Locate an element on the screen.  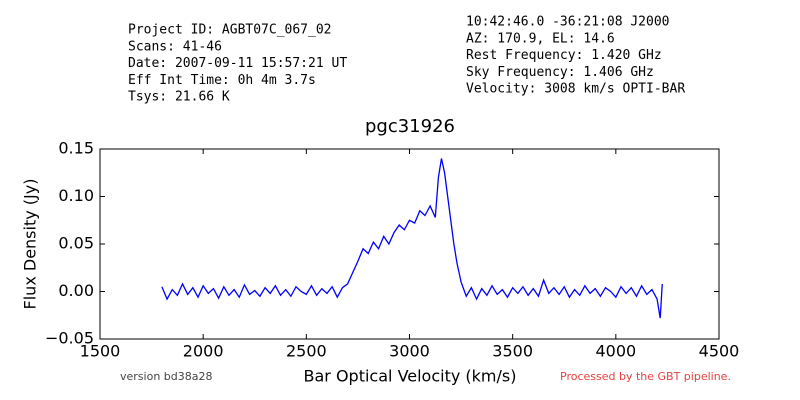
header-line: 10:42:46.0 -36:21:08 J2000 is located at coordinates (568, 22).